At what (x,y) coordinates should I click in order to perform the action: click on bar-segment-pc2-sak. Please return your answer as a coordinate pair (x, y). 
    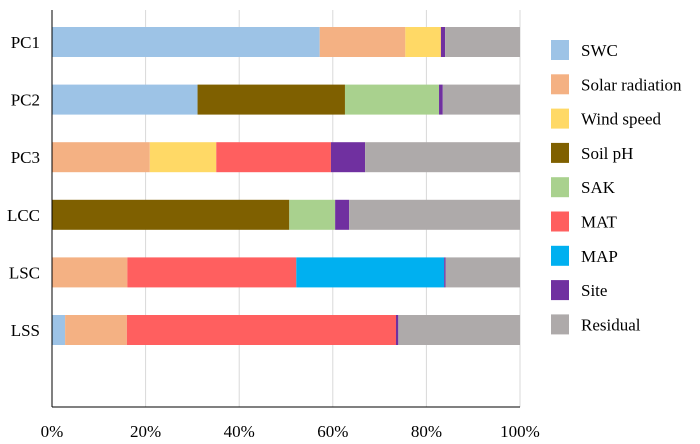
    Looking at the image, I should click on (392, 99).